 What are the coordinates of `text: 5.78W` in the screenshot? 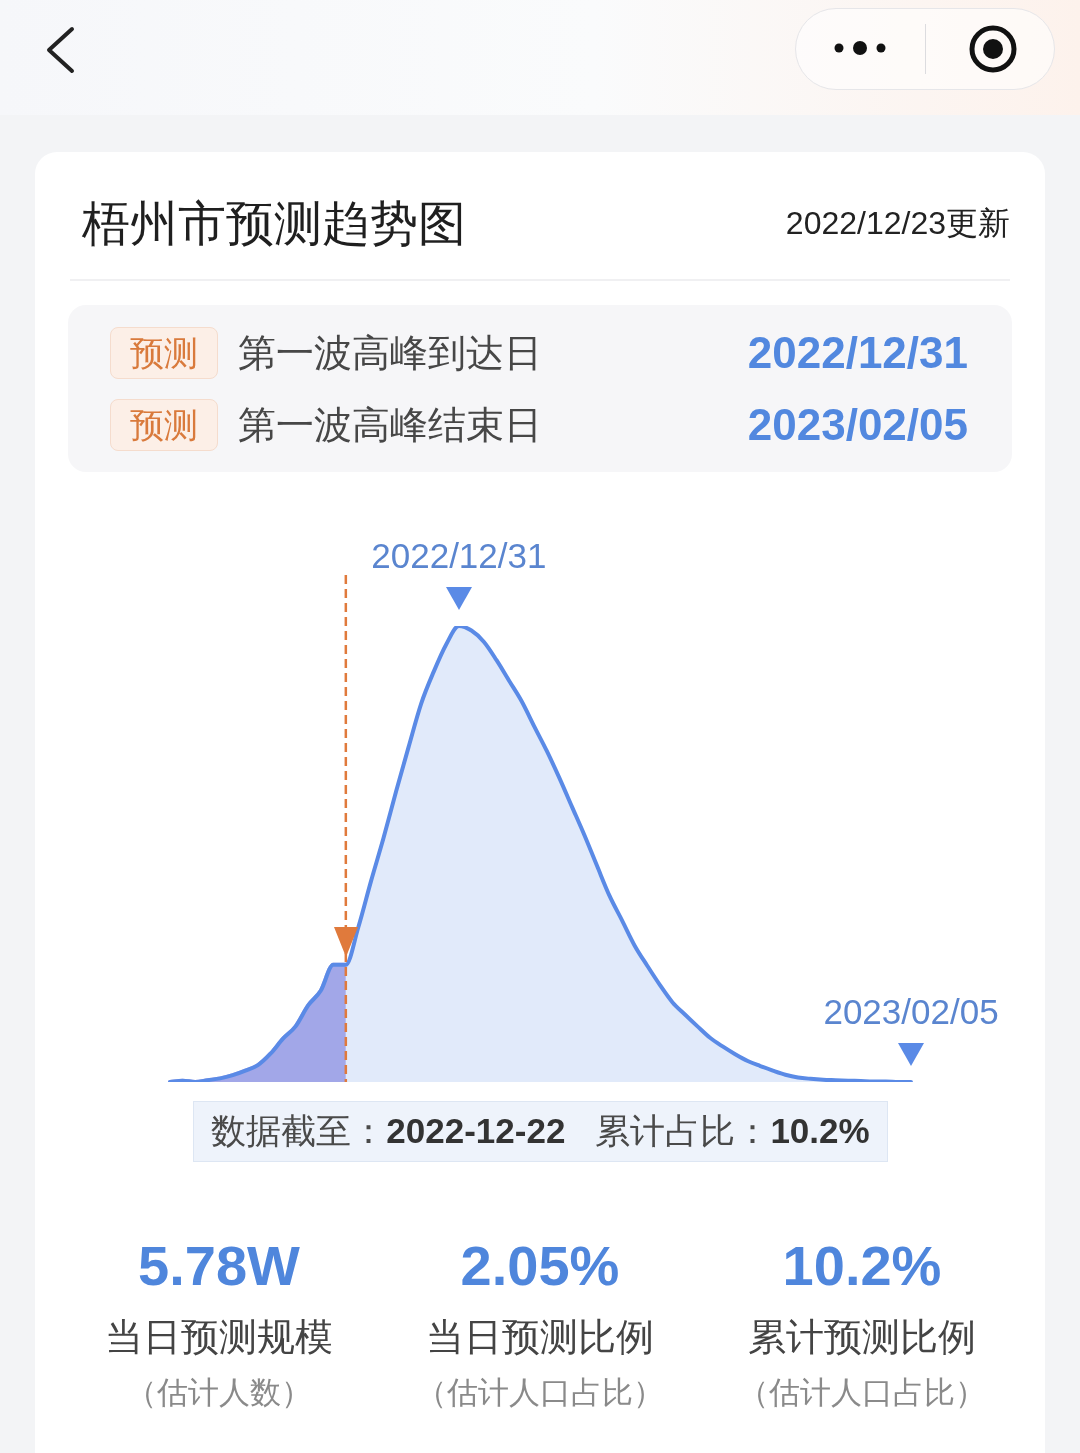 It's located at (219, 1266).